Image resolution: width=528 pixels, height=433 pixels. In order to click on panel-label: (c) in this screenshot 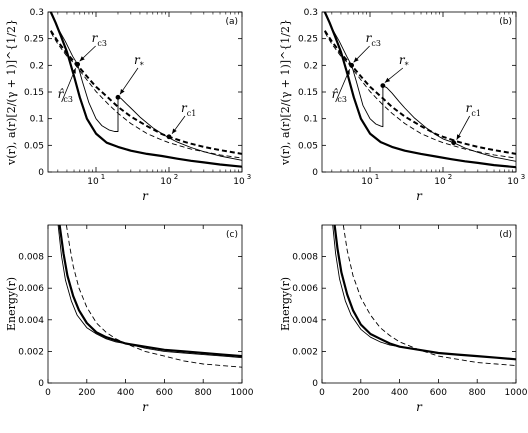, I will do `click(232, 235)`.